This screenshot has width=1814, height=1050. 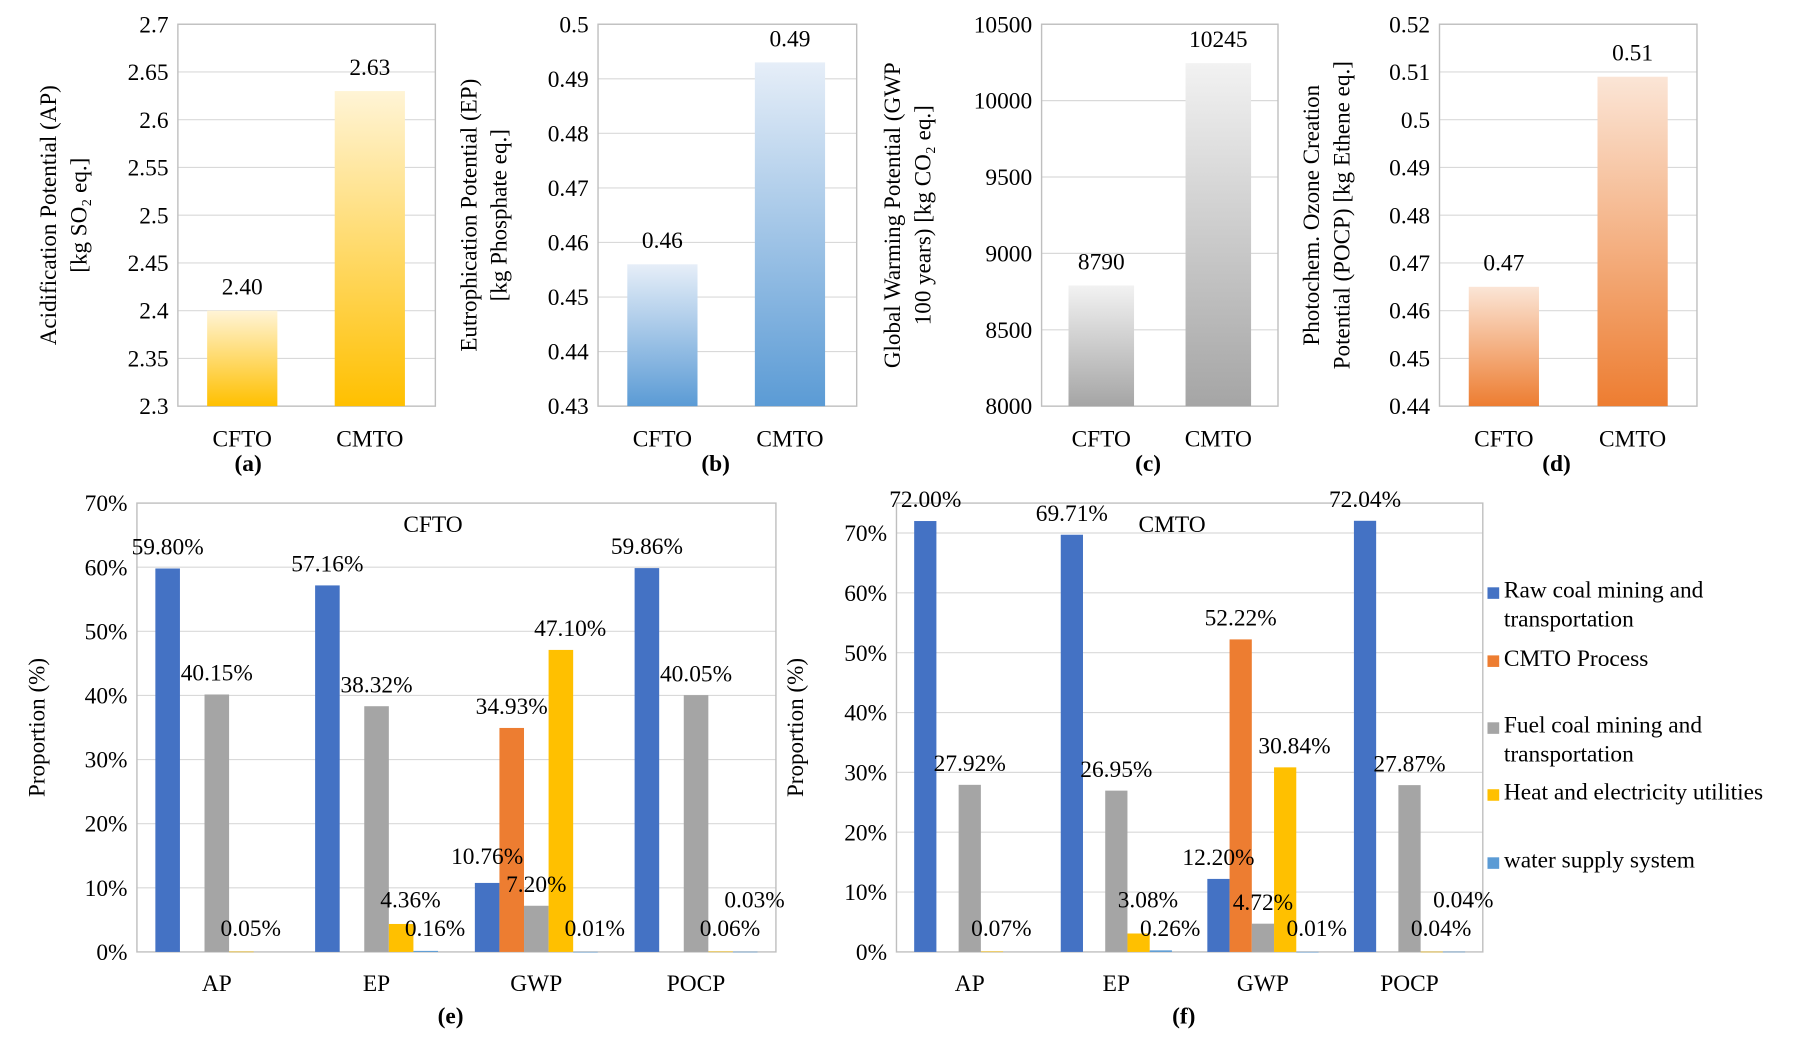 What do you see at coordinates (893, 215) in the screenshot?
I see `y-axis-label: Global Warming Potential (GWP` at bounding box center [893, 215].